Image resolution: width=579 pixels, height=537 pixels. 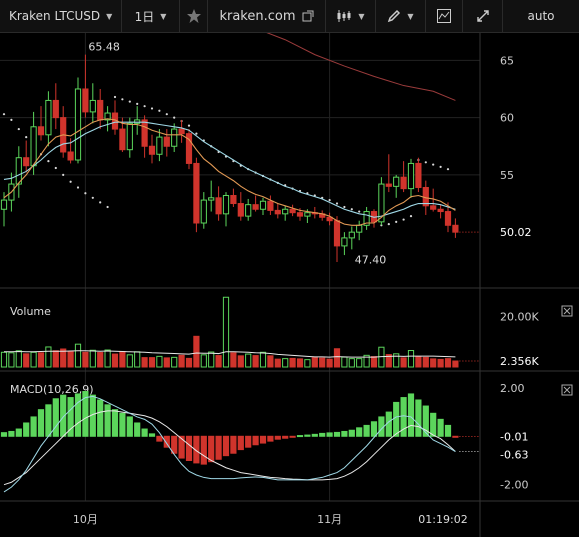 What do you see at coordinates (444, 16) in the screenshot?
I see `indicators-button` at bounding box center [444, 16].